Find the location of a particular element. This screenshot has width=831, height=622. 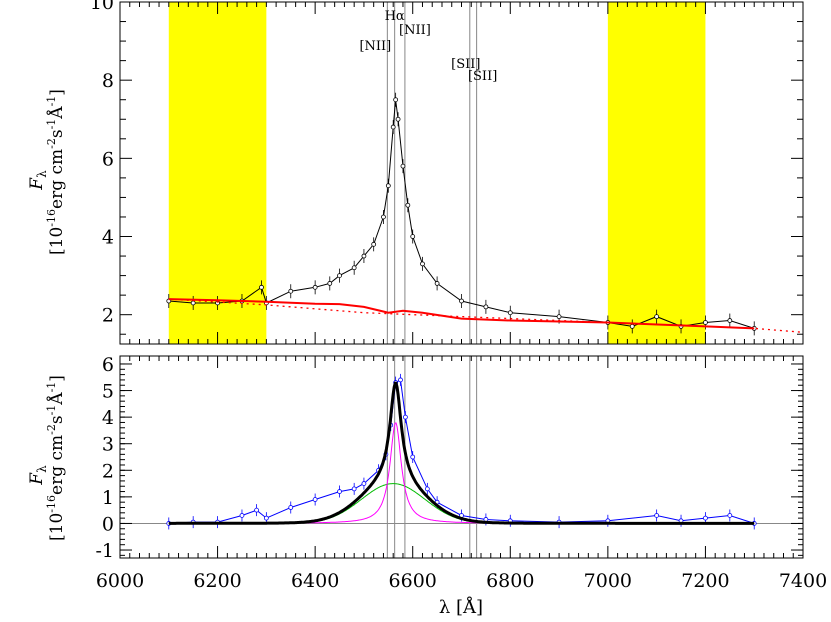

line-label-0: Hα is located at coordinates (395, 16).